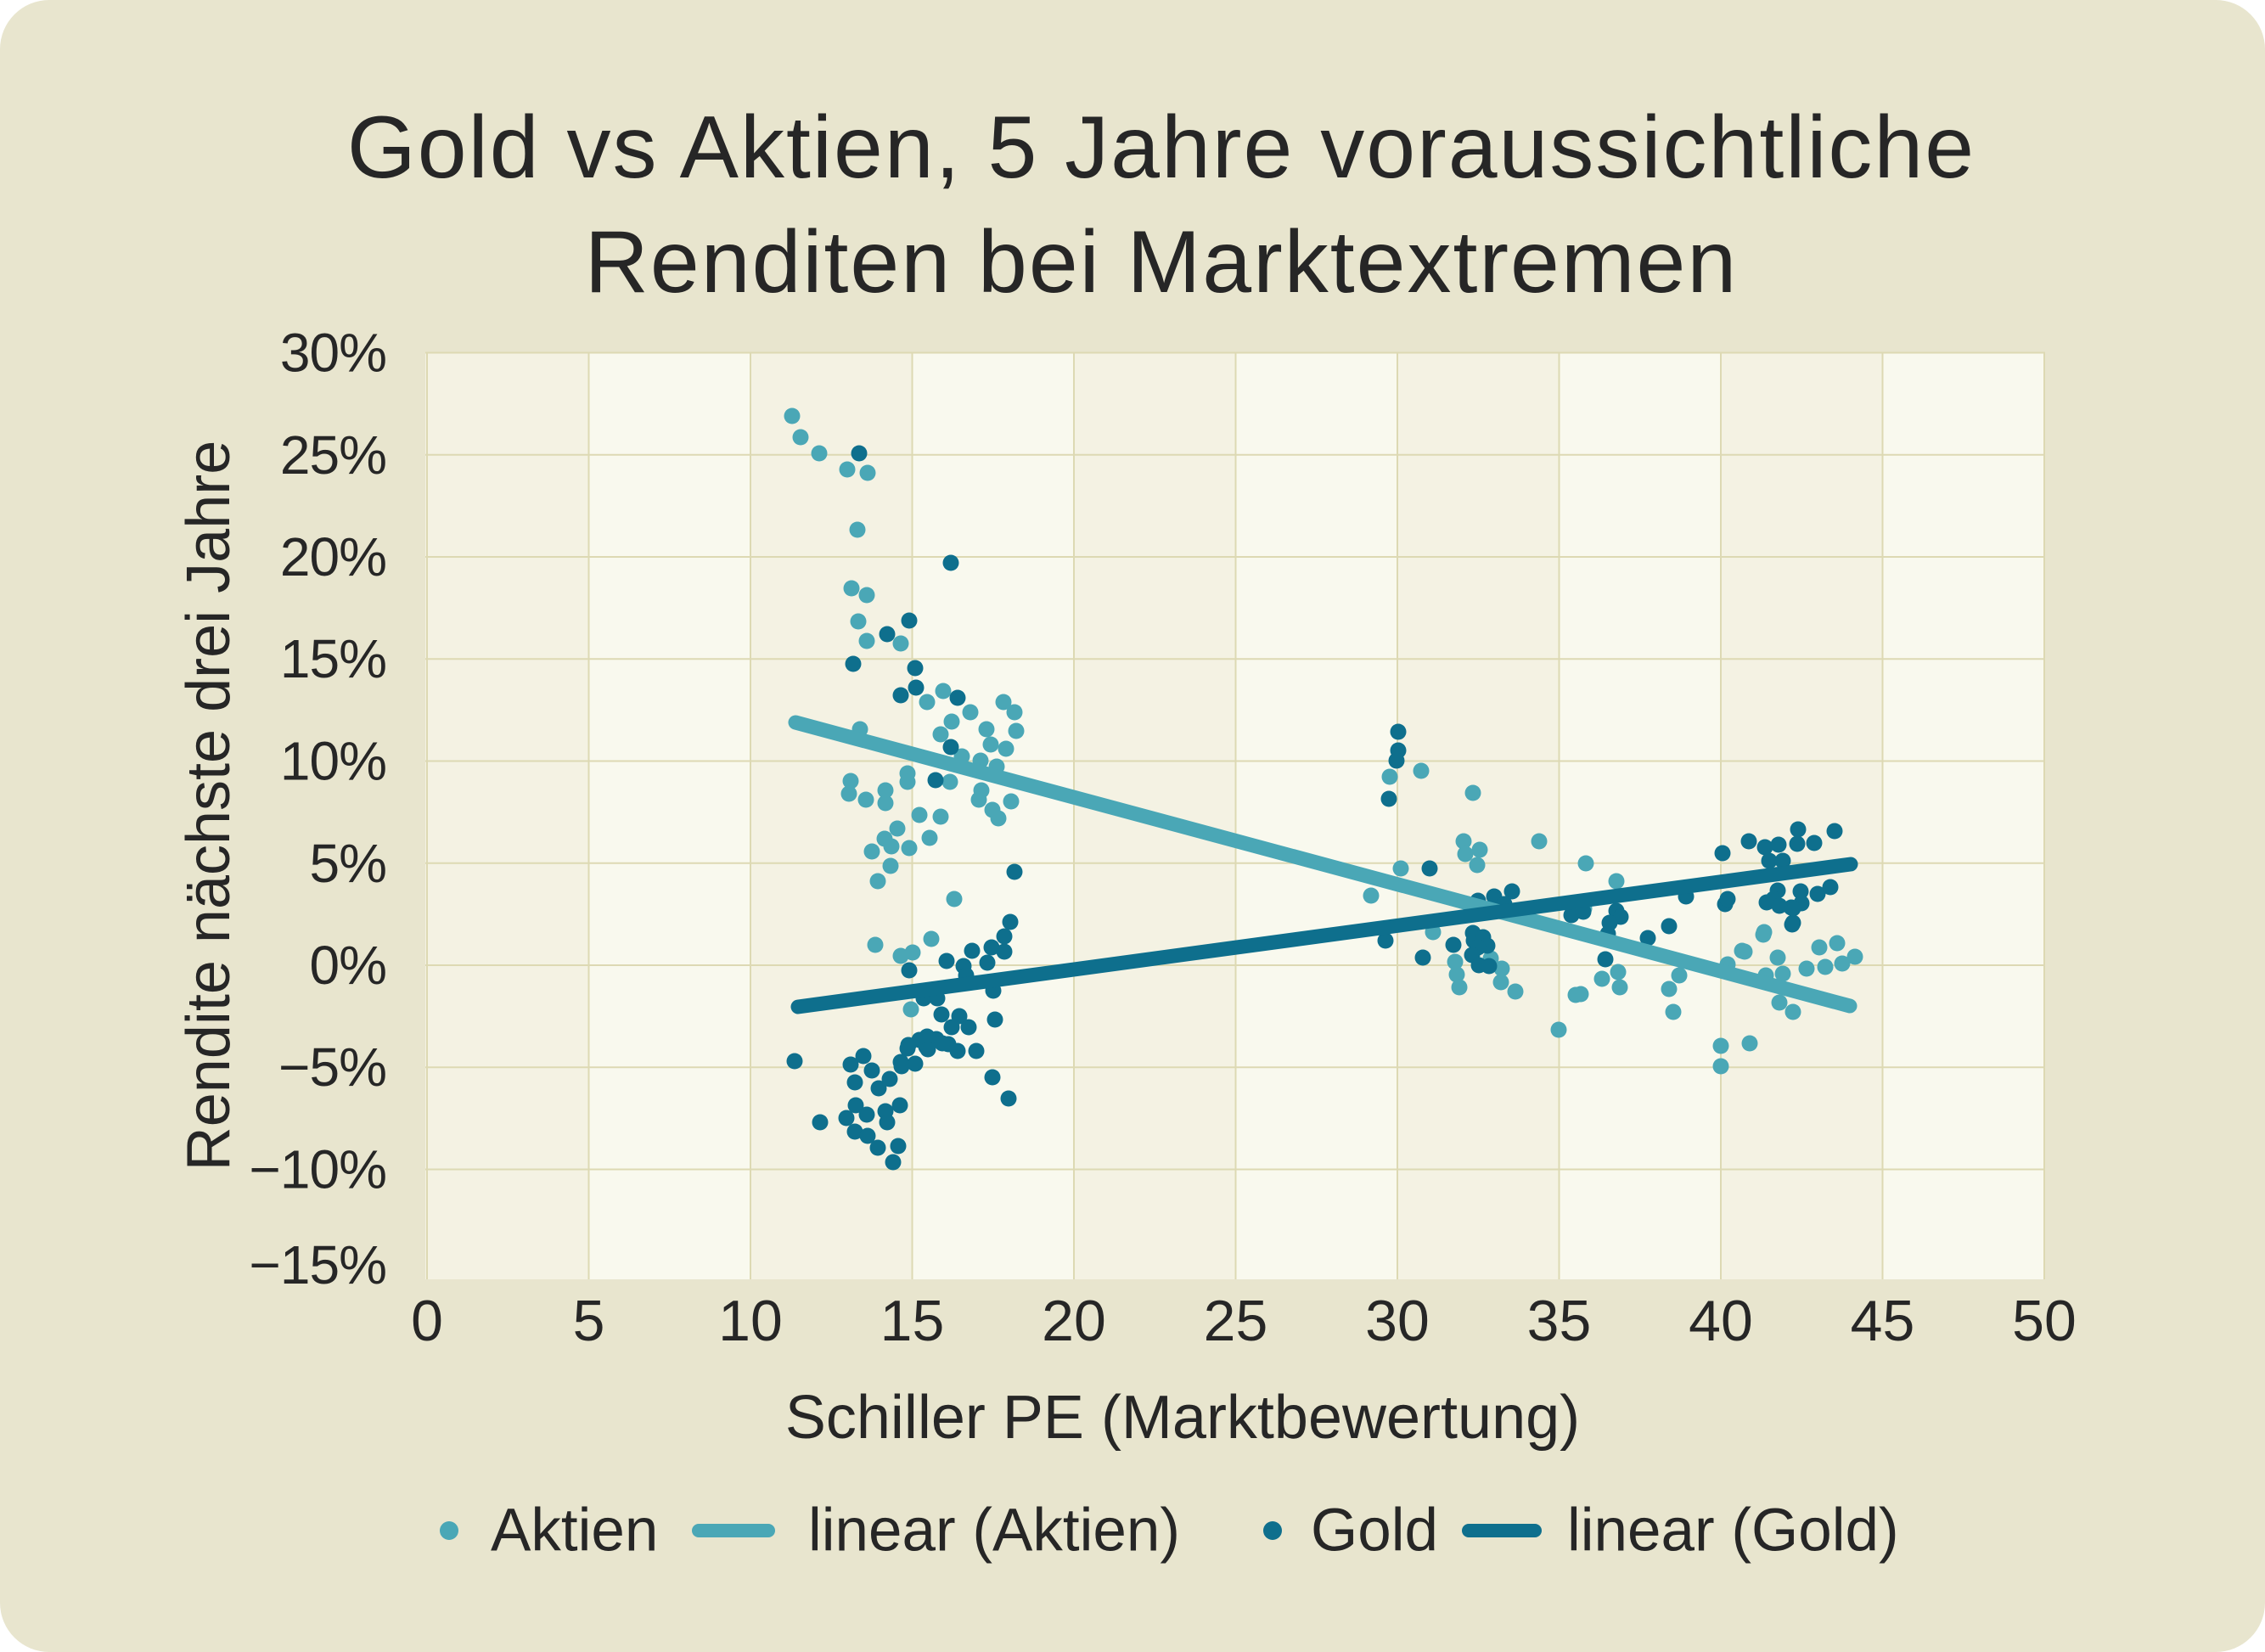 This screenshot has width=2265, height=1652. Describe the element at coordinates (1883, 1321) in the screenshot. I see `svg-text: 45` at that location.